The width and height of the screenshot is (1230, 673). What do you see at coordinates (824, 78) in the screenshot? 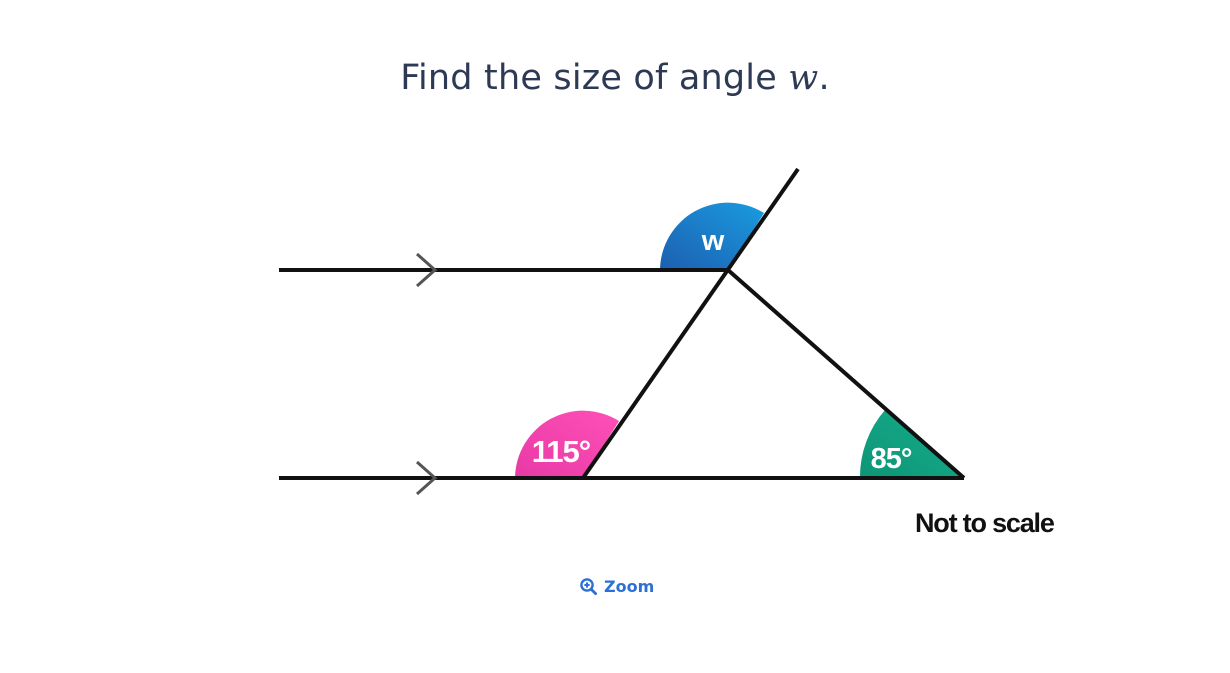
I see `question-suffix: .` at bounding box center [824, 78].